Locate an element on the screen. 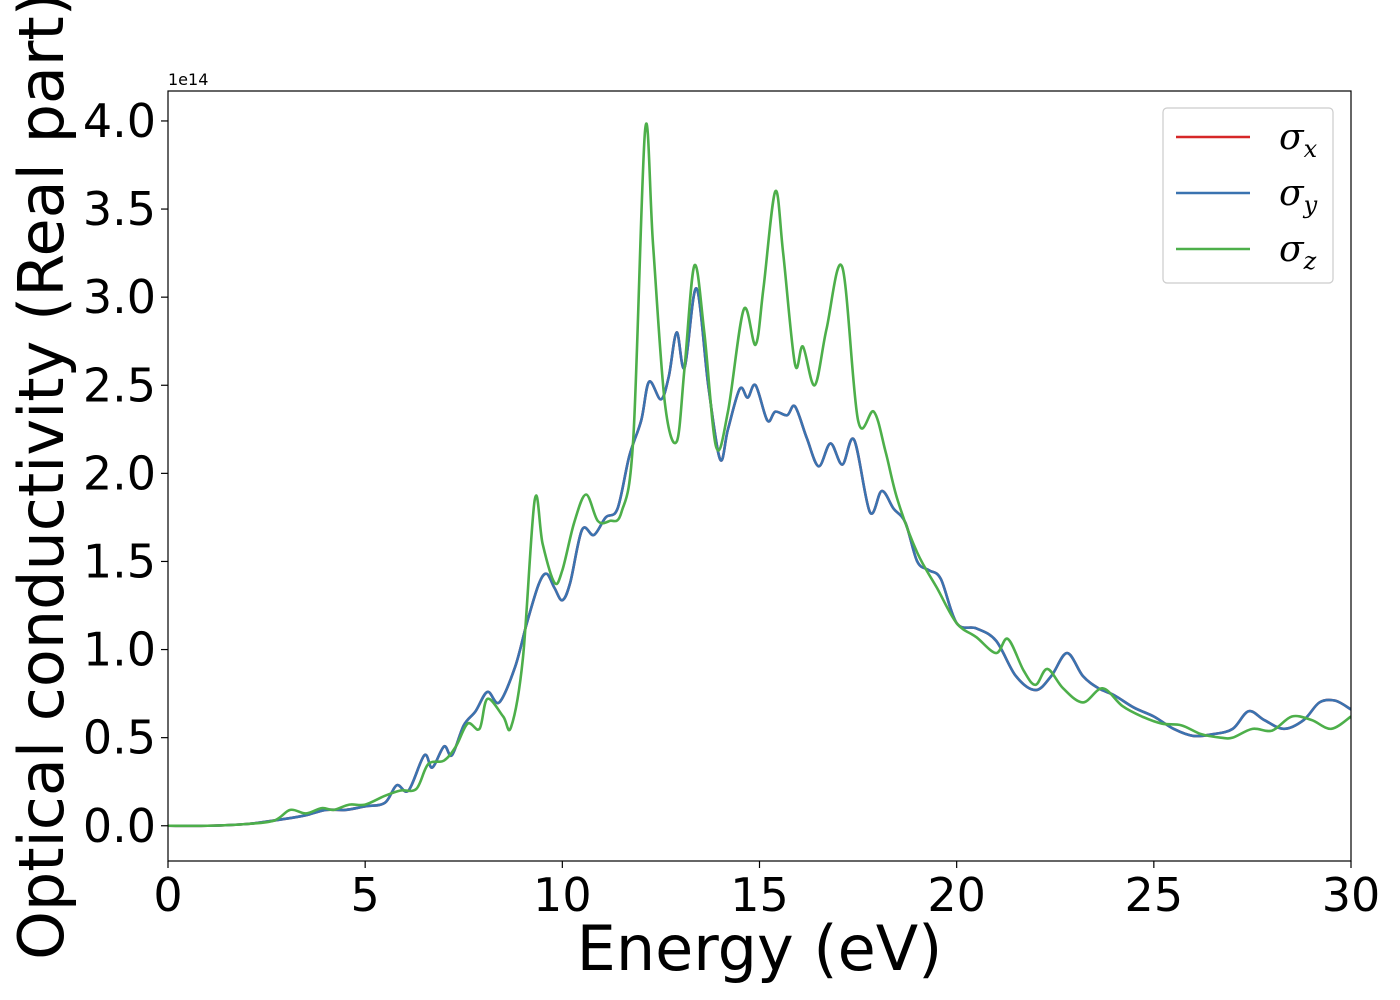  x-tick-label: 30 is located at coordinates (1351, 895).